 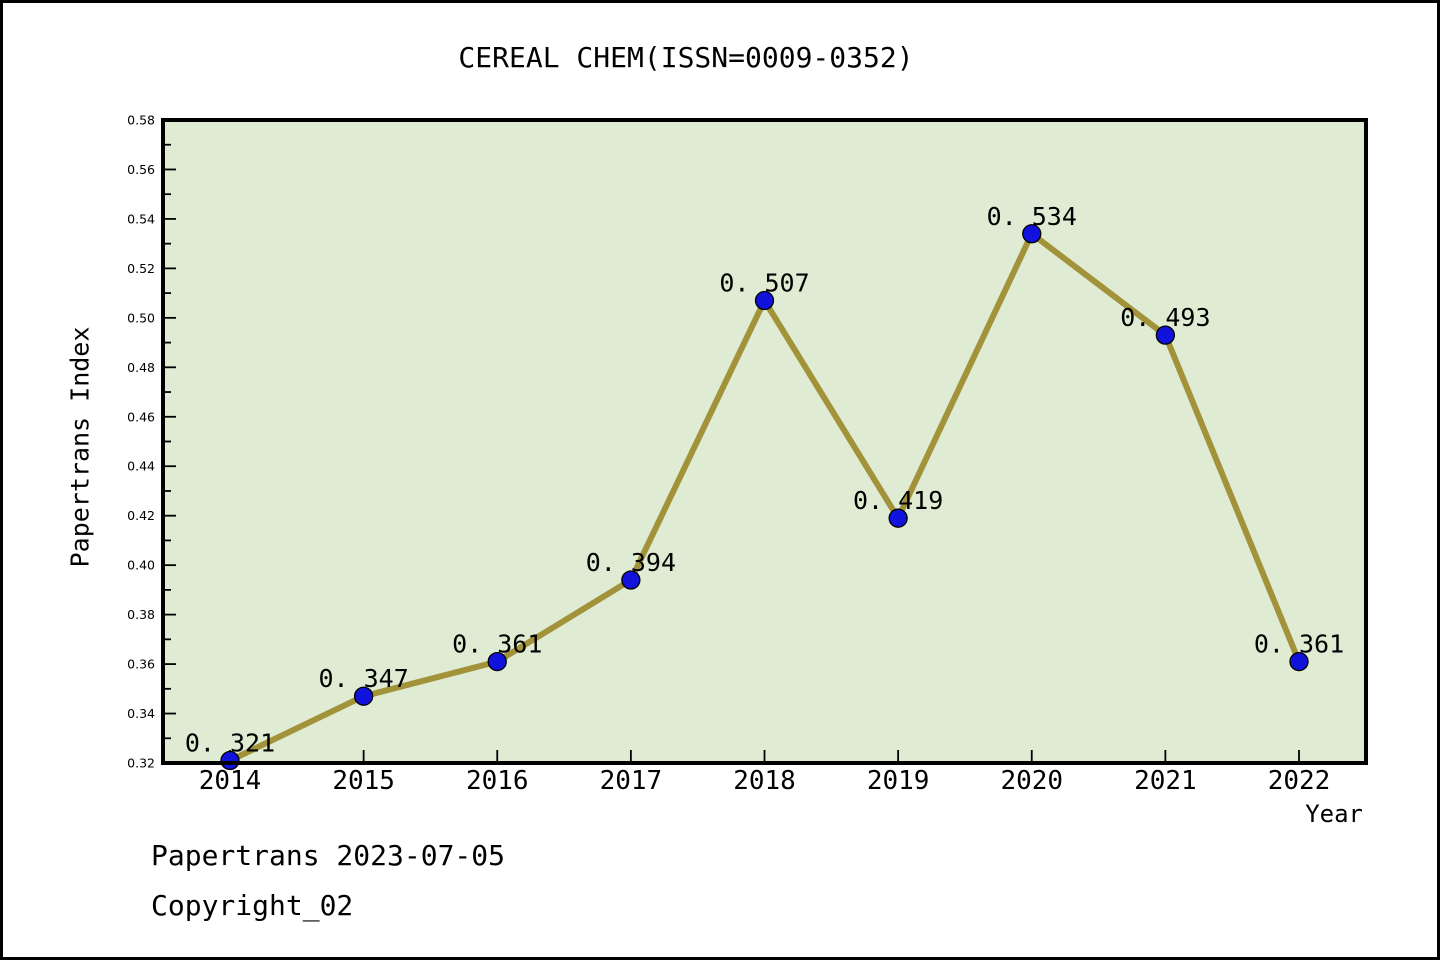 I want to click on data-point-2014, so click(x=230, y=760).